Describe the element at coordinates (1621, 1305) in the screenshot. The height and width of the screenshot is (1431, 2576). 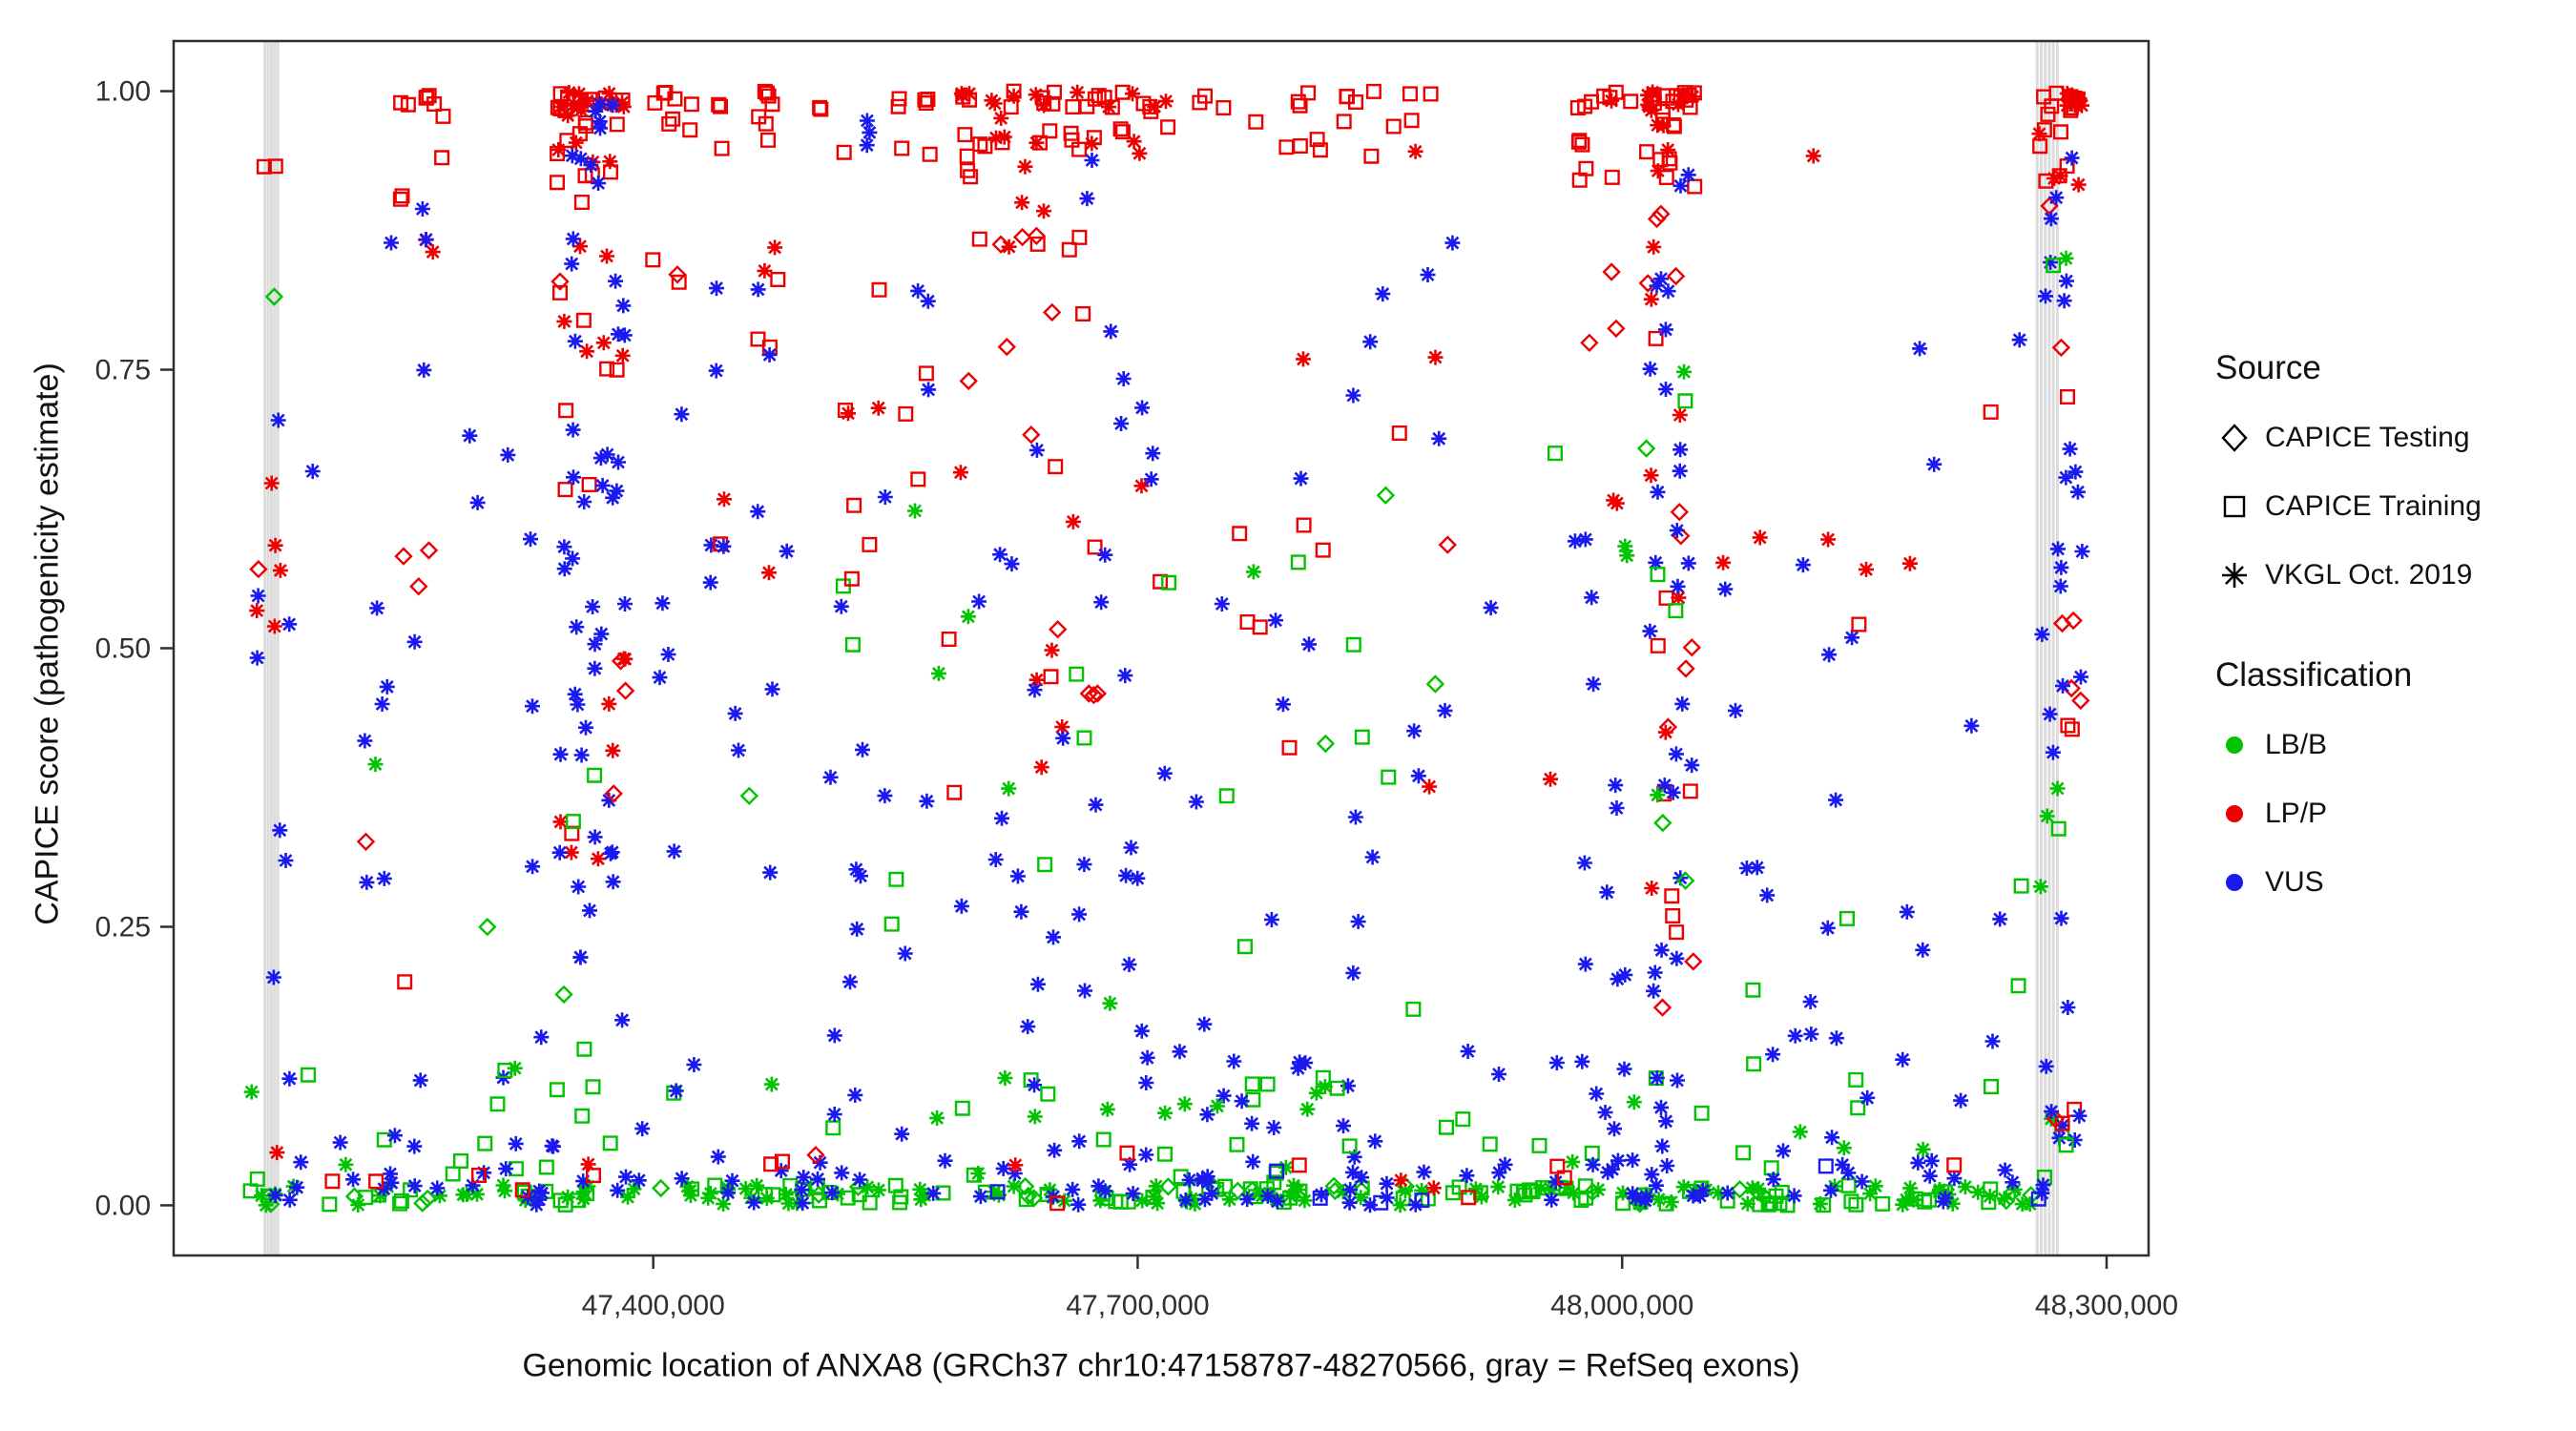
I see `x-tick-label: 48,000,000` at that location.